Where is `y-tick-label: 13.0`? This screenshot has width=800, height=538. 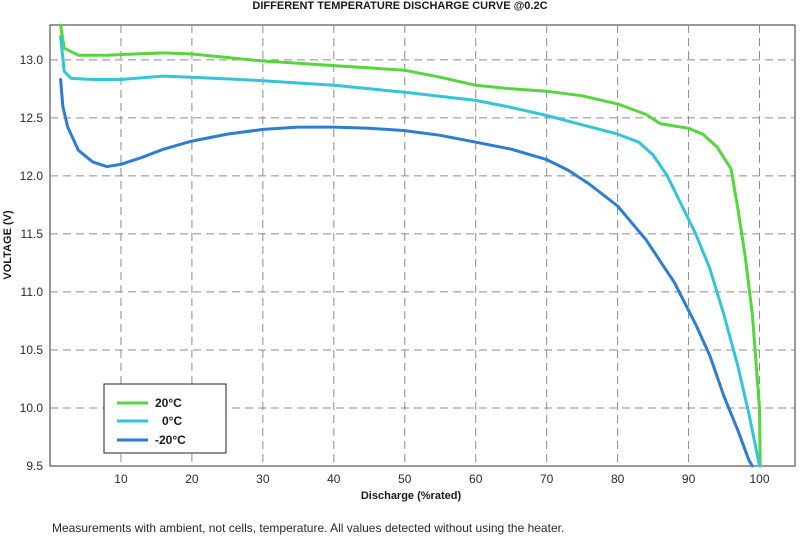 y-tick-label: 13.0 is located at coordinates (32, 60).